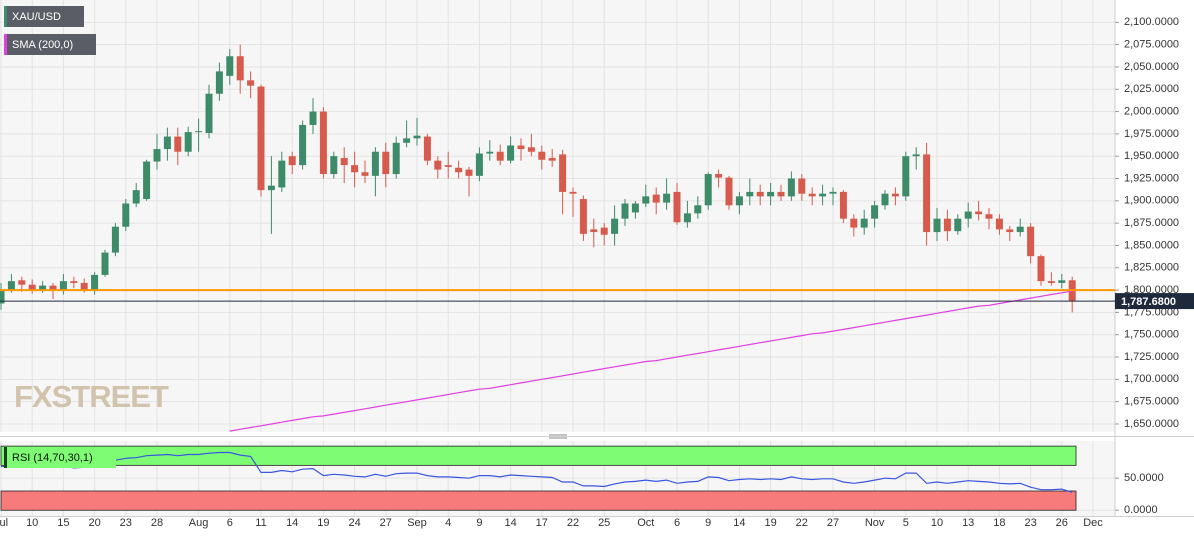  Describe the element at coordinates (1151, 335) in the screenshot. I see `y-tick-label: 1,750.0000` at that location.